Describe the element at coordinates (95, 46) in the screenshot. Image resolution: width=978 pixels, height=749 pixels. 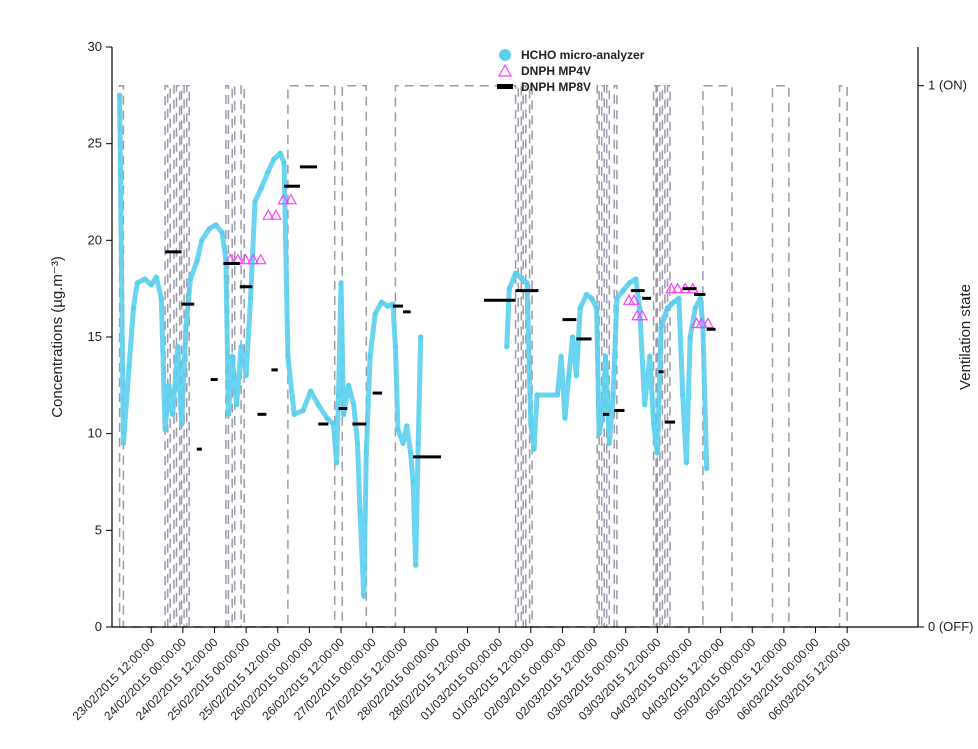
I see `y-tick-label: 30` at that location.